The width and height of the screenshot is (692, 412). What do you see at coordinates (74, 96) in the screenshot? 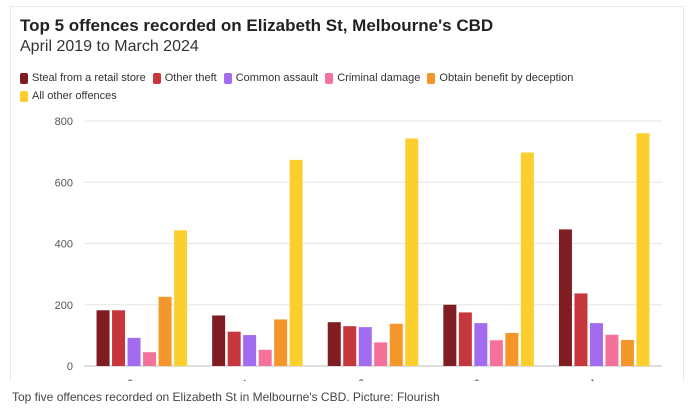
I see `legend-label: All other offences` at bounding box center [74, 96].